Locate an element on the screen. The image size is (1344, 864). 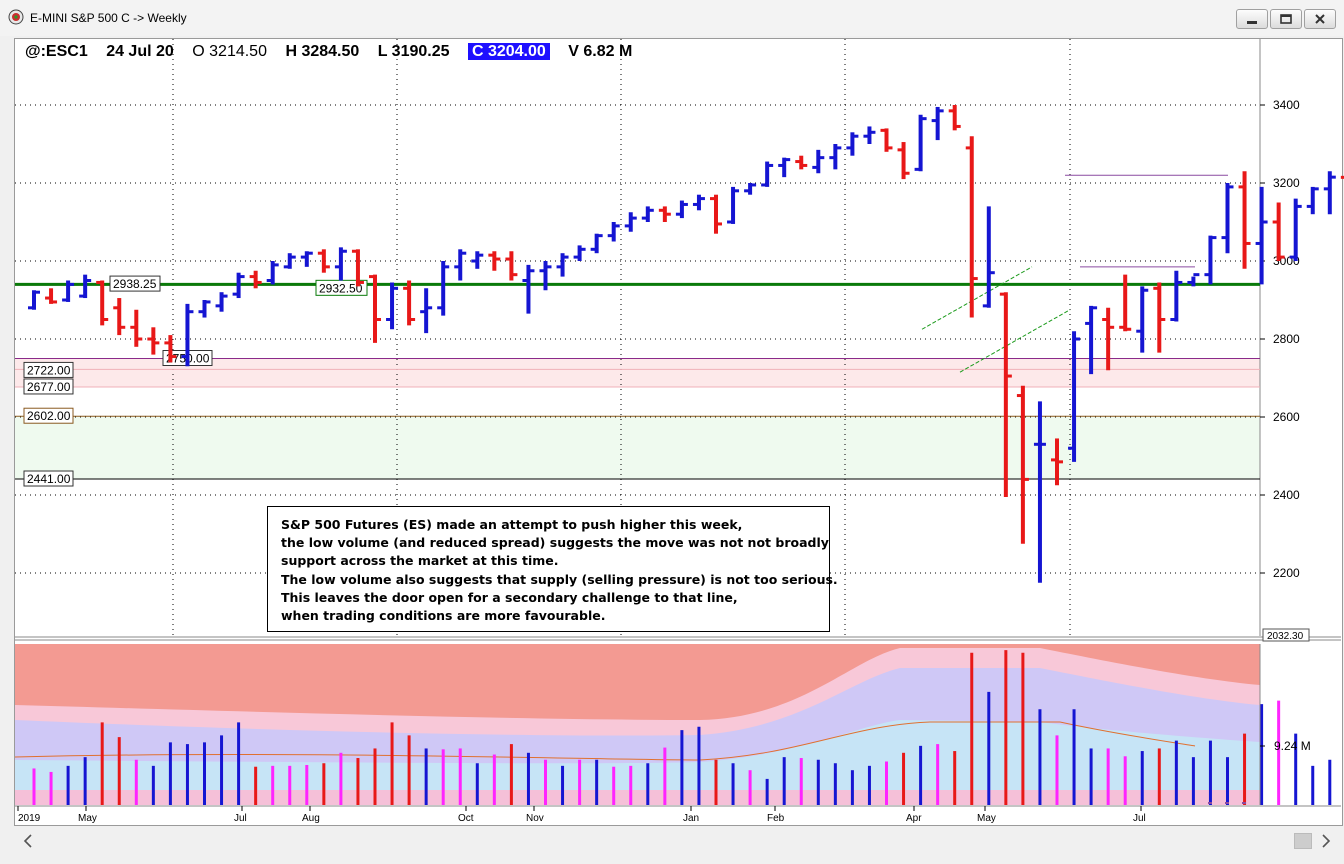
time-axis-label: Apr is located at coordinates (914, 818).